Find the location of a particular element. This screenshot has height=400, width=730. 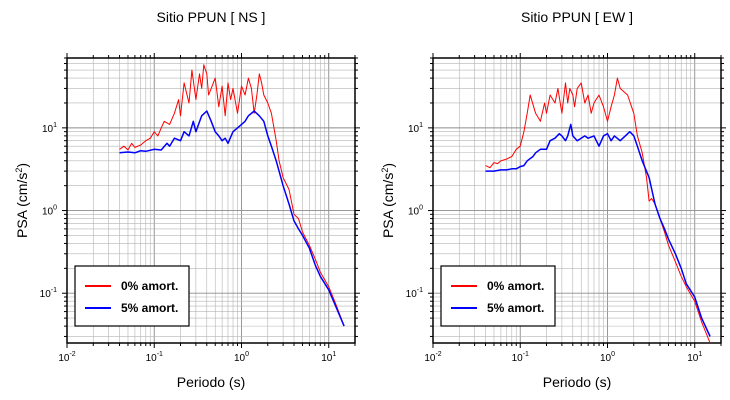

chart-title: Sitio PPUN [ NS ] is located at coordinates (211, 17).